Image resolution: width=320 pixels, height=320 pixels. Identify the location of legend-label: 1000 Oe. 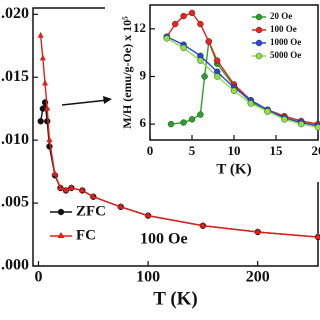
(285, 42).